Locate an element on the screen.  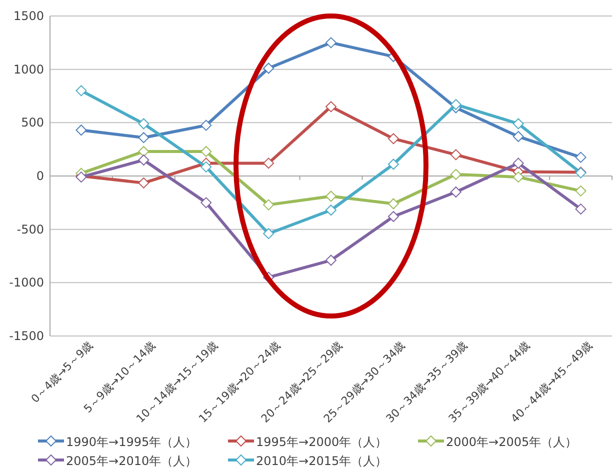
y-tick-label: 1500 is located at coordinates (28, 16).